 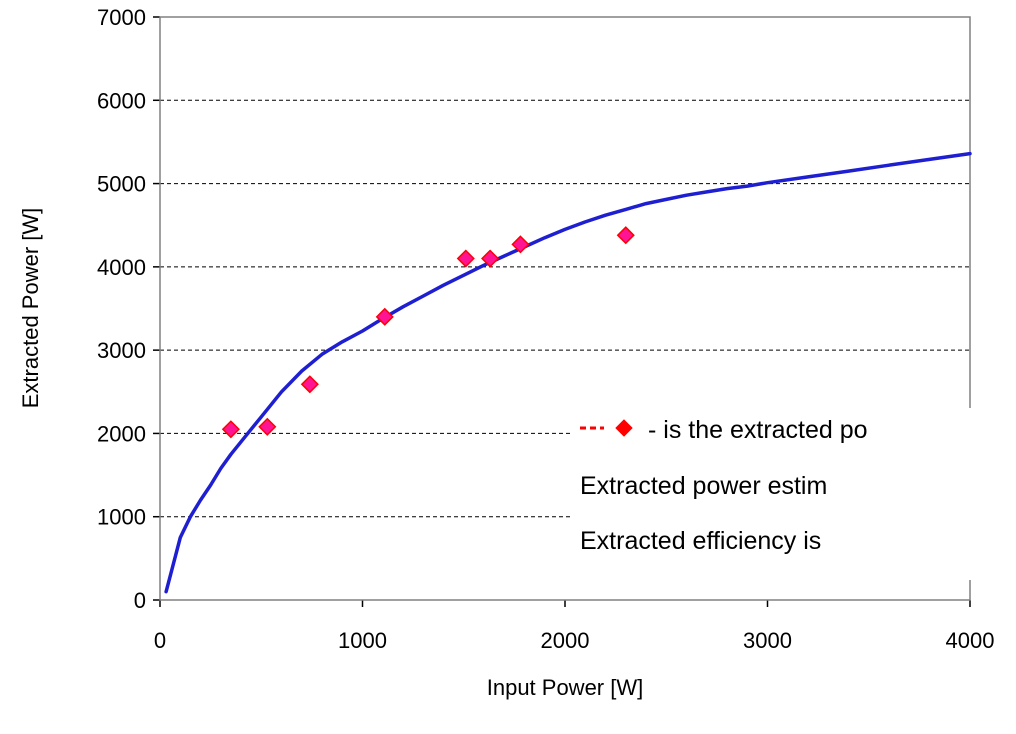 I want to click on y-tick-label-6: 6000, so click(x=121, y=100).